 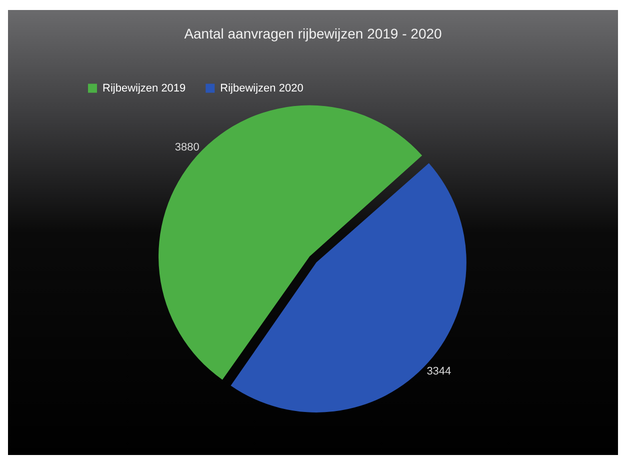 What do you see at coordinates (262, 88) in the screenshot?
I see `legend-label: Rijbewijzen 2020` at bounding box center [262, 88].